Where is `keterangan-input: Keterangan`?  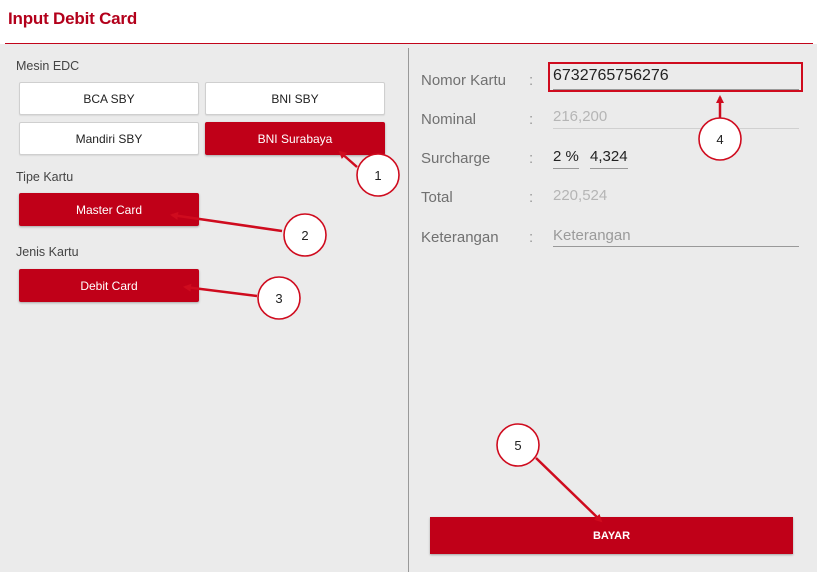
keterangan-input: Keterangan is located at coordinates (592, 235).